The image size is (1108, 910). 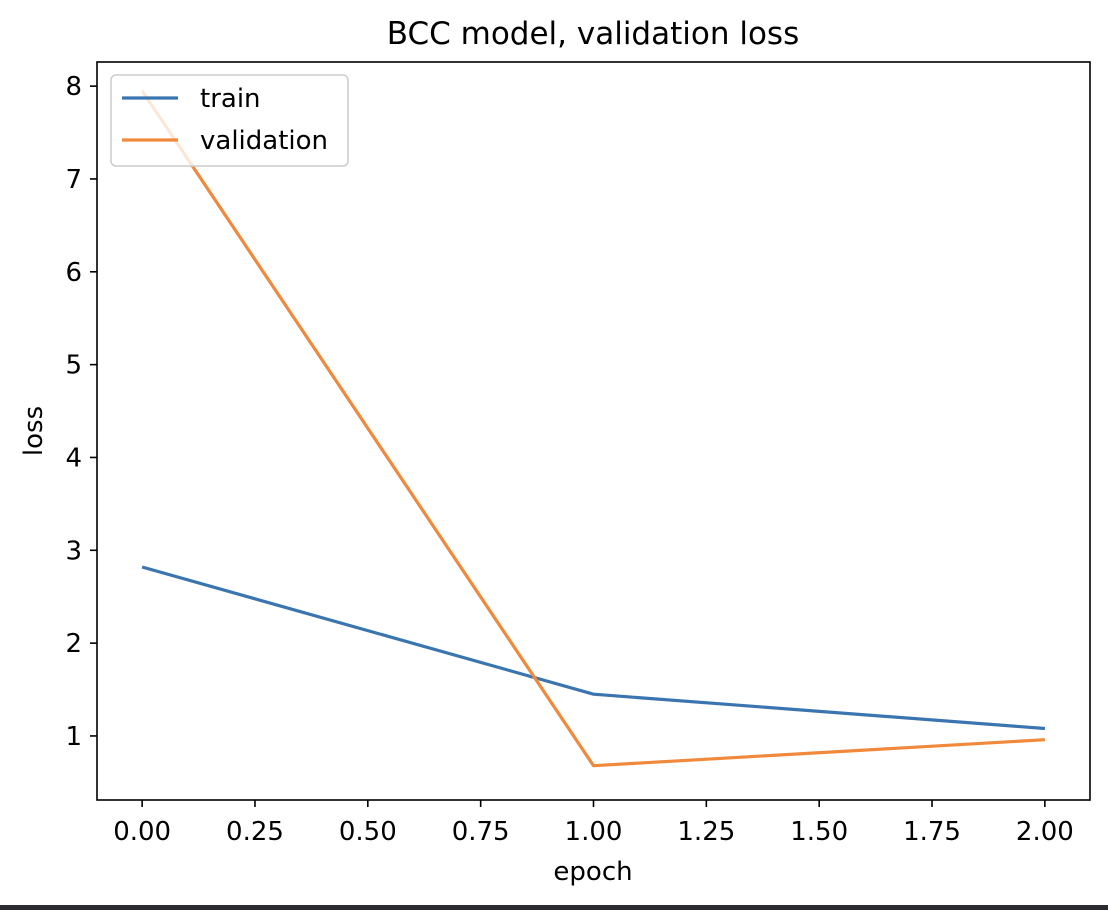 I want to click on legend-label-validation: validation, so click(x=264, y=141).